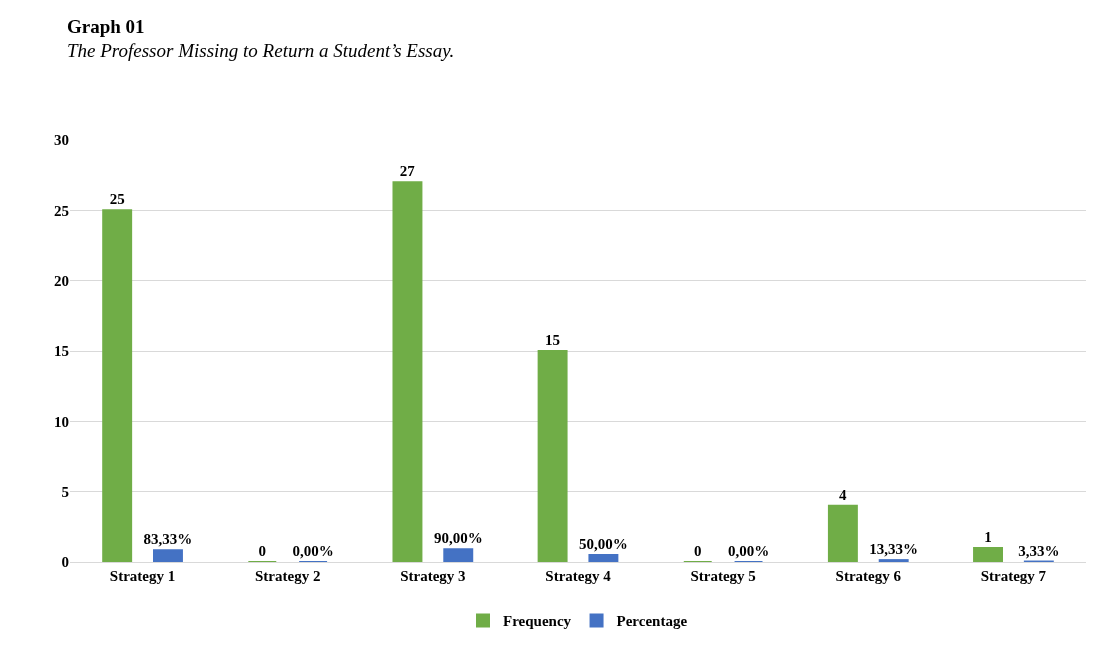  Describe the element at coordinates (537, 621) in the screenshot. I see `legend-label: Frequency` at that location.